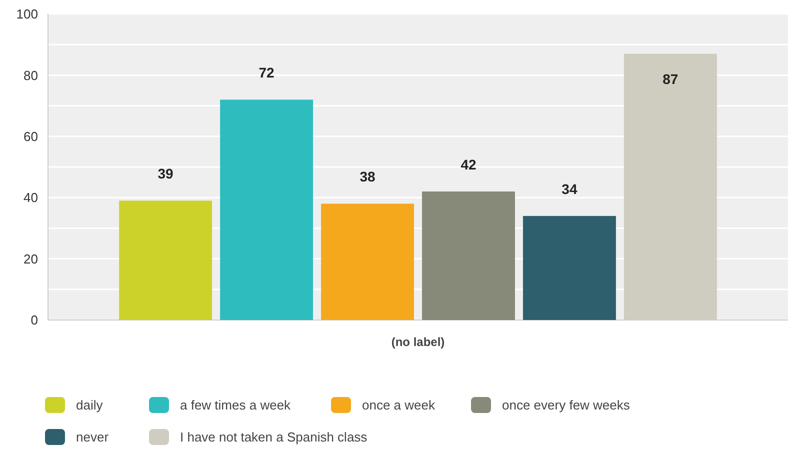 Image resolution: width=794 pixels, height=449 pixels. Describe the element at coordinates (274, 437) in the screenshot. I see `legend-label: I have not taken a Spanish class` at that location.